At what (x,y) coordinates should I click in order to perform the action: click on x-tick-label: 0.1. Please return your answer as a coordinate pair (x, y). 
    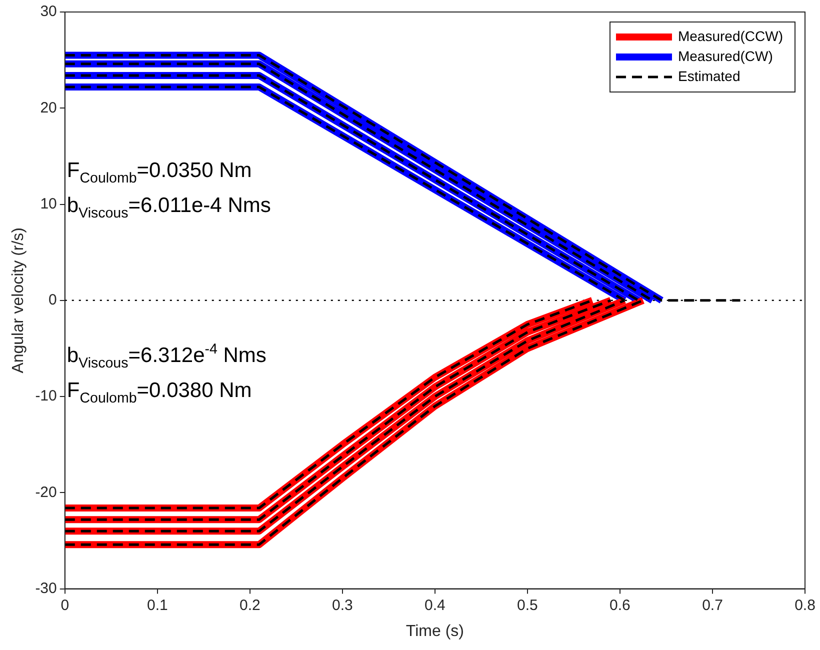
    Looking at the image, I should click on (157, 605).